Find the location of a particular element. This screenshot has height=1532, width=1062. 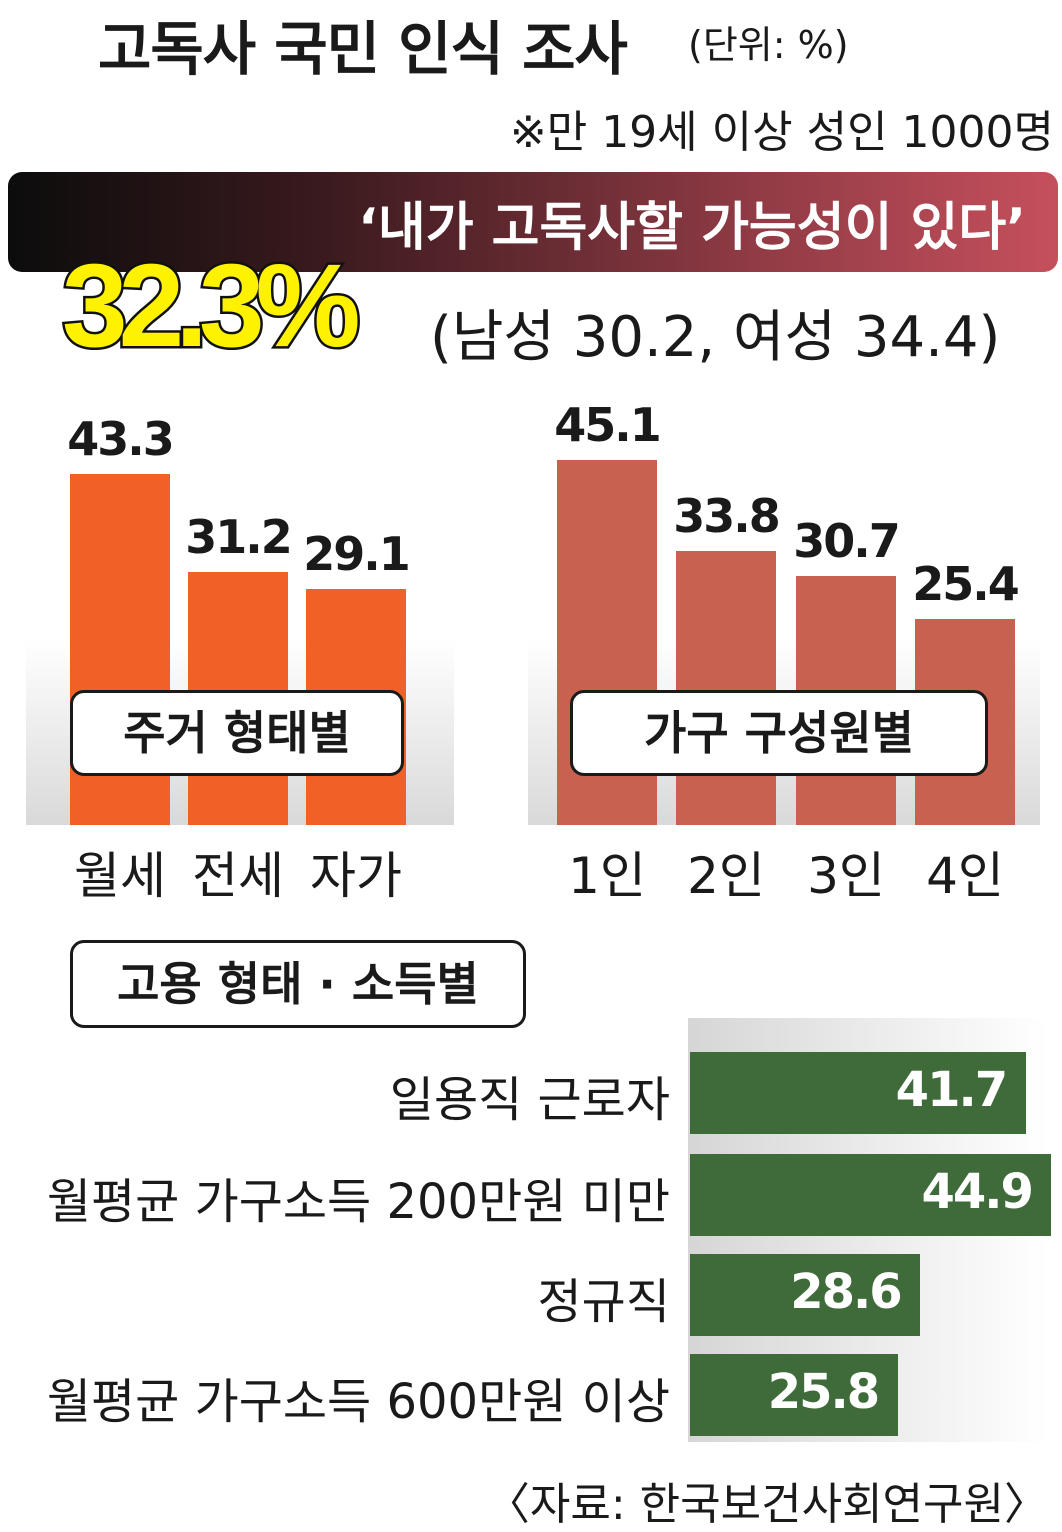

housing-value-label: 29.1 is located at coordinates (357, 554).